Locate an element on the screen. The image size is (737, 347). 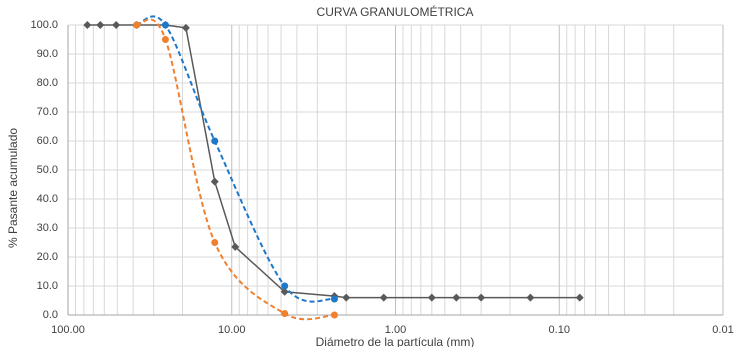
y-tick-label: 10.0 is located at coordinates (47, 286).